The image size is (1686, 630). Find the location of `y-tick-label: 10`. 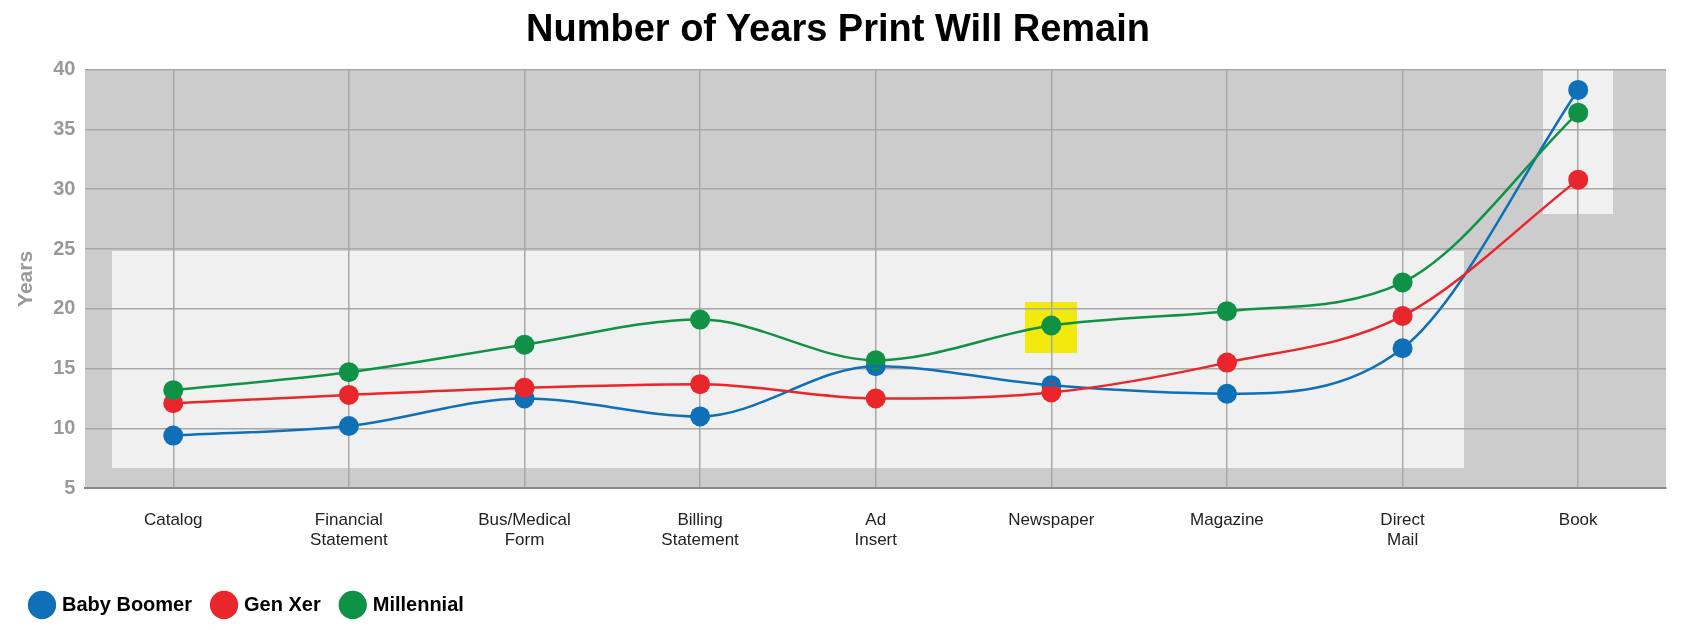

y-tick-label: 10 is located at coordinates (64, 426).